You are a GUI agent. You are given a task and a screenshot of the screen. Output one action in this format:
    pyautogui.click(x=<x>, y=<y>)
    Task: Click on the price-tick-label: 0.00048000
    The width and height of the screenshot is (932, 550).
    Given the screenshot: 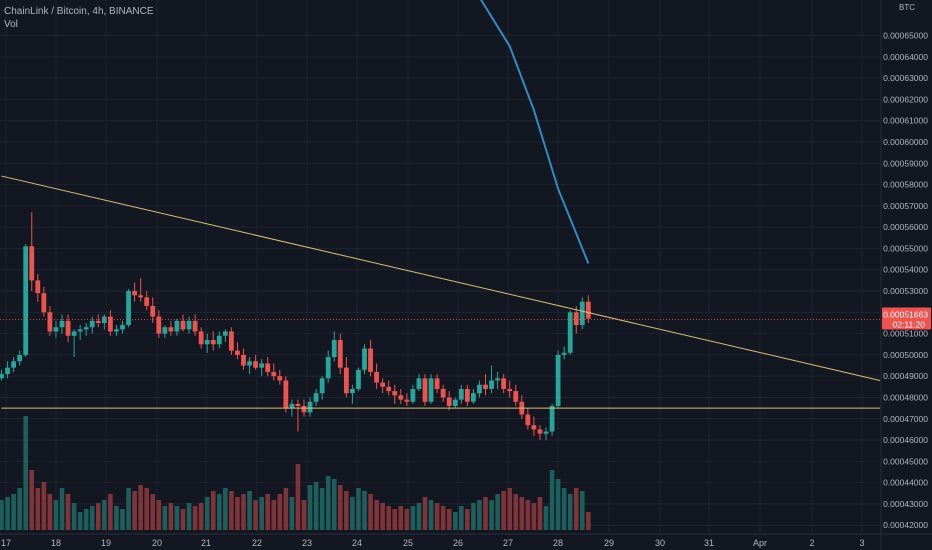 What is the action you would take?
    pyautogui.click(x=905, y=397)
    